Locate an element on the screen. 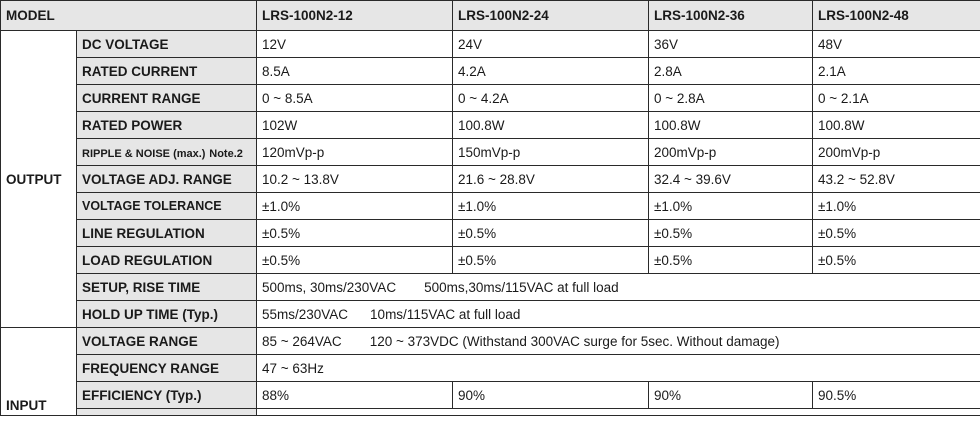 The image size is (980, 427). cell-value: 32.4 ~ 39.6V is located at coordinates (730, 179).